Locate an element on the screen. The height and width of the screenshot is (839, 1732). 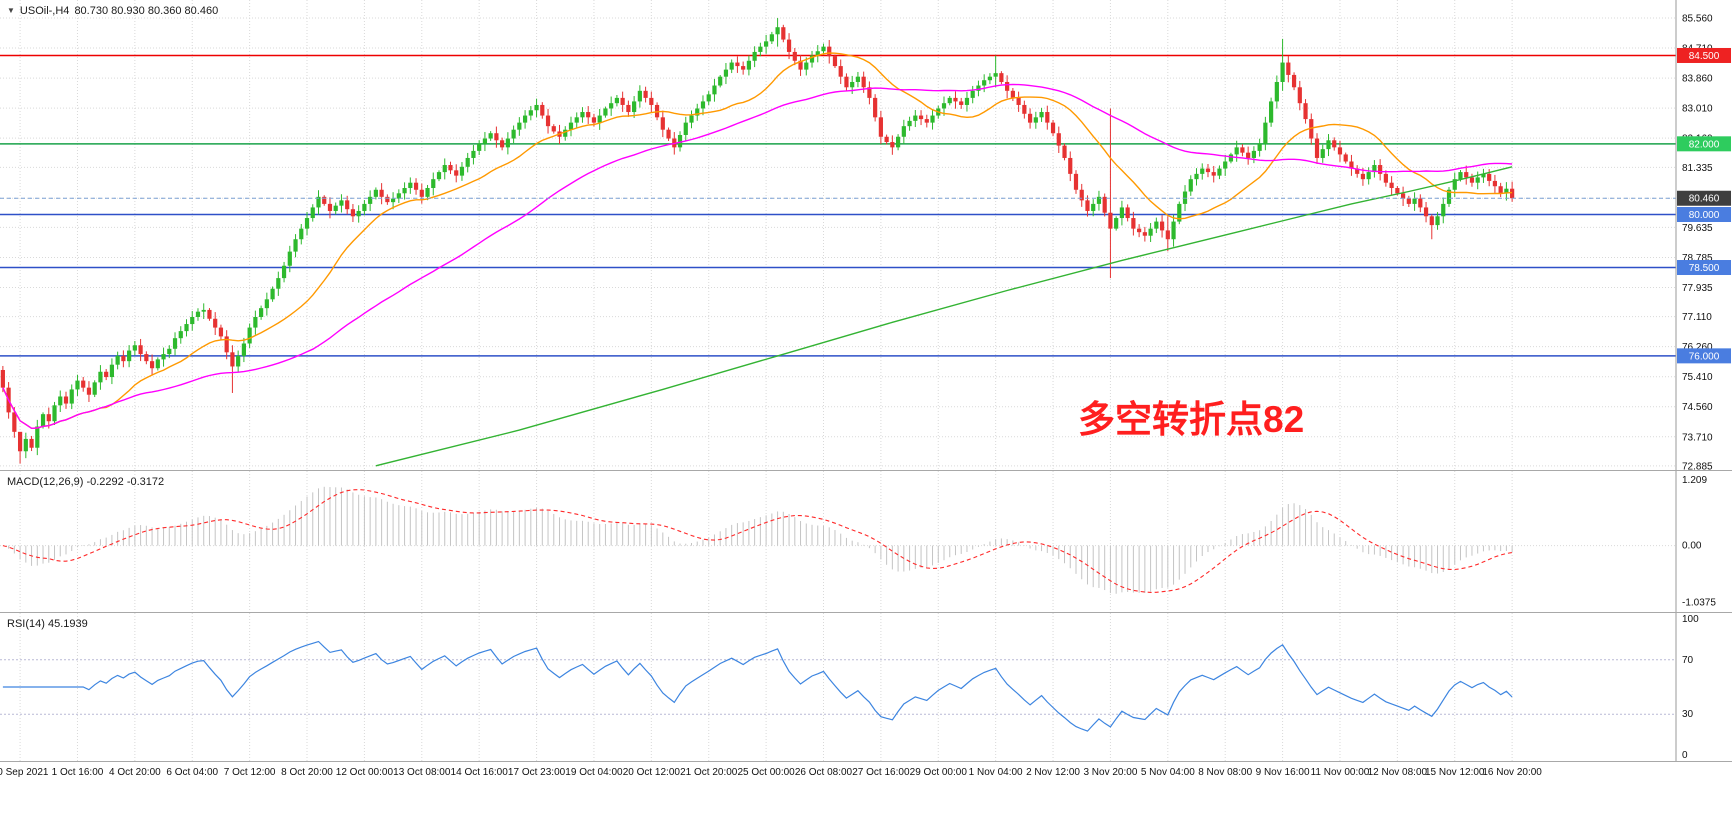
time-axis-label: 5 Nov 04:00 is located at coordinates (1167, 772).